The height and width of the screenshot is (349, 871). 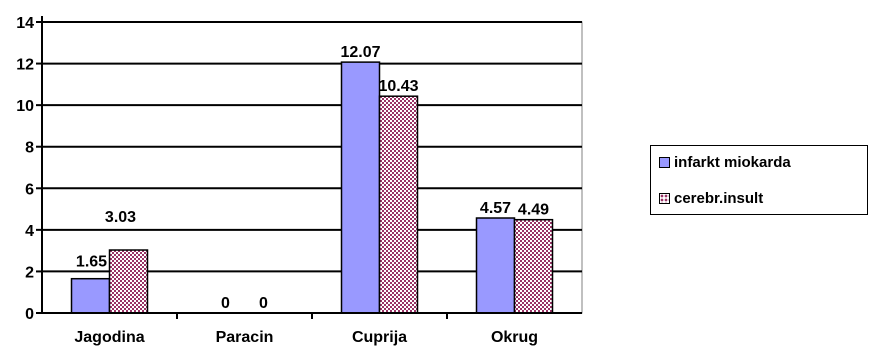 I want to click on legend-item-infarkt-miokarda: infarkt miokarda, so click(x=725, y=162).